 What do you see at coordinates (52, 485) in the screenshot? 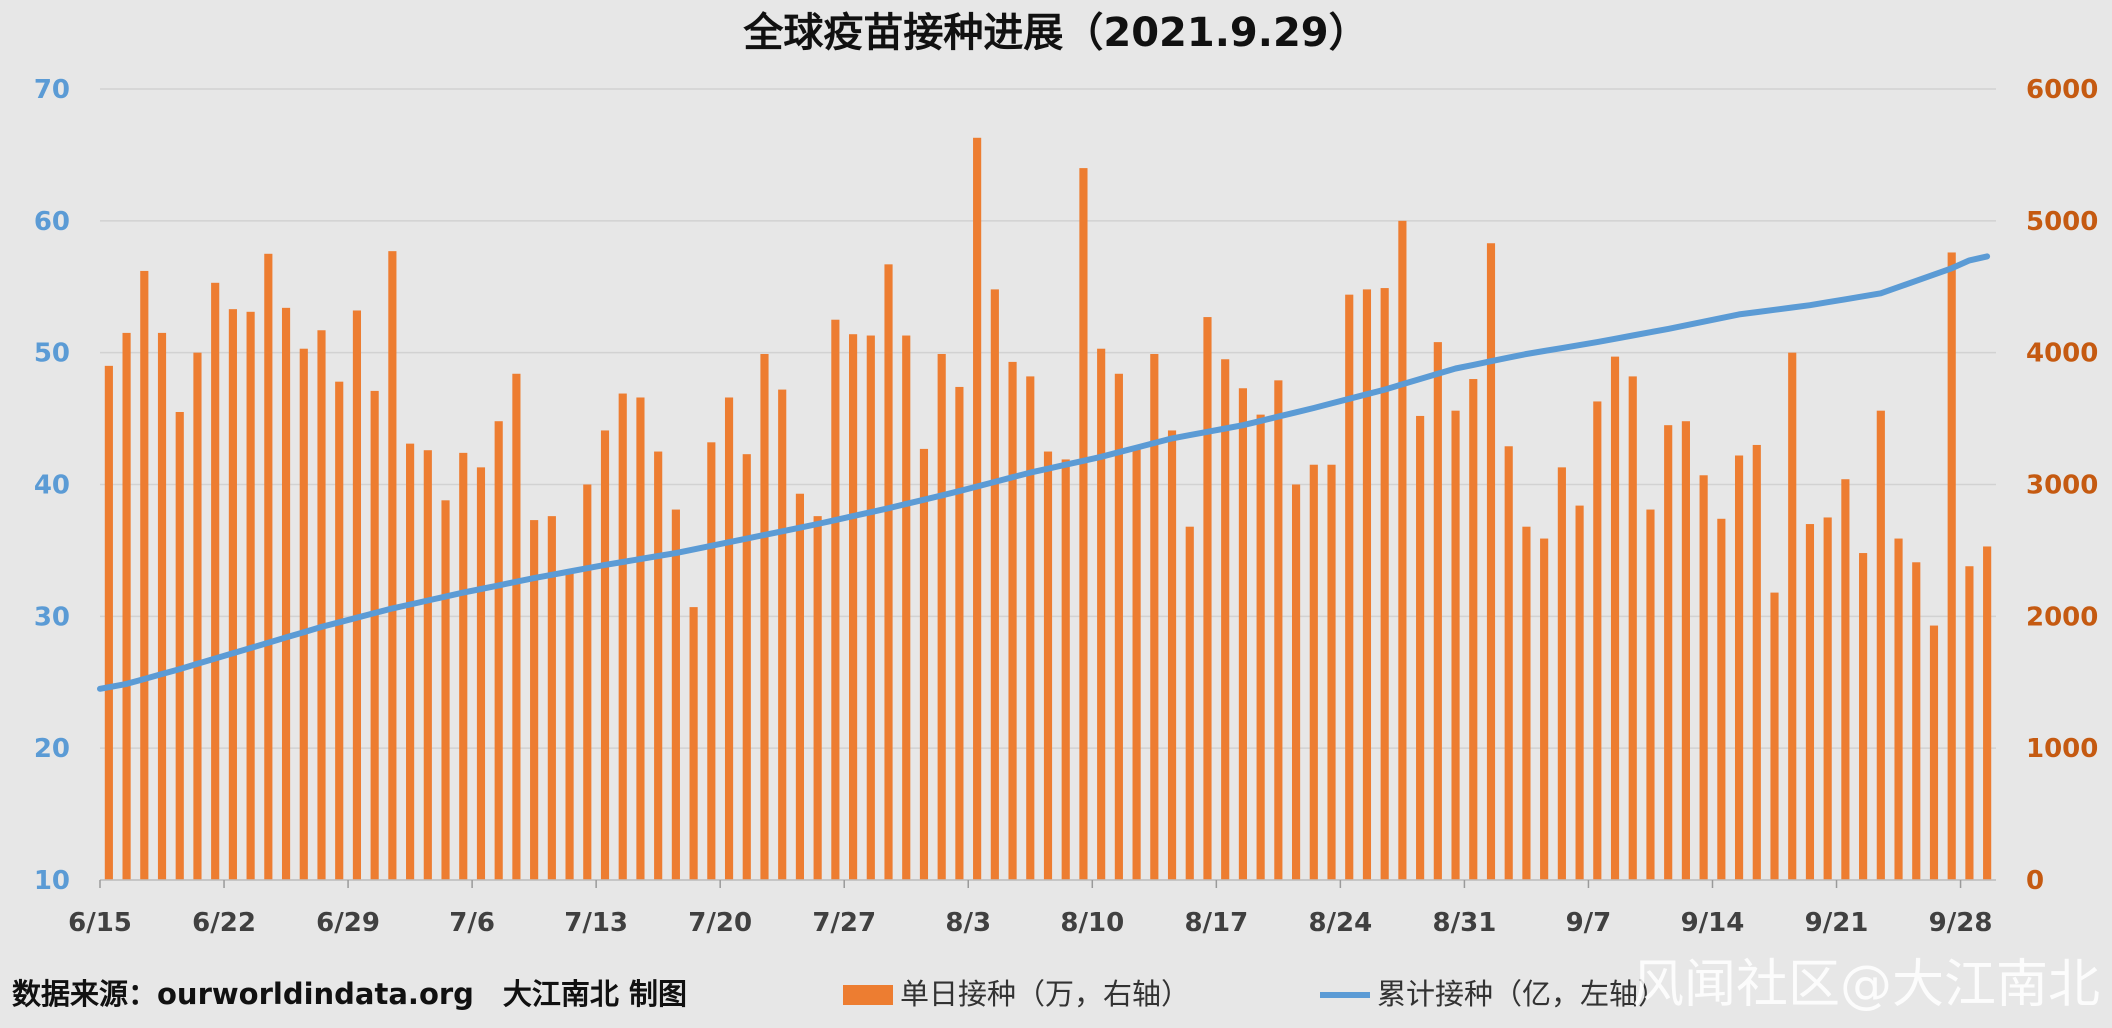
I see `left-y-axis: 10 20 30 40 50 60 70` at bounding box center [52, 485].